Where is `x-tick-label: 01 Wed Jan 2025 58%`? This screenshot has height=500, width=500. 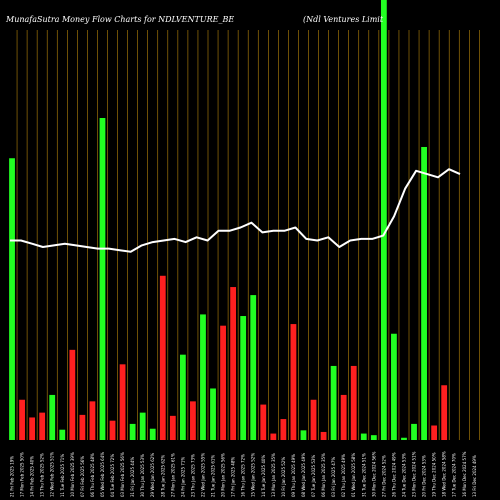
x-tick-label: 01 Wed Jan 2025 58% is located at coordinates (353, 475).